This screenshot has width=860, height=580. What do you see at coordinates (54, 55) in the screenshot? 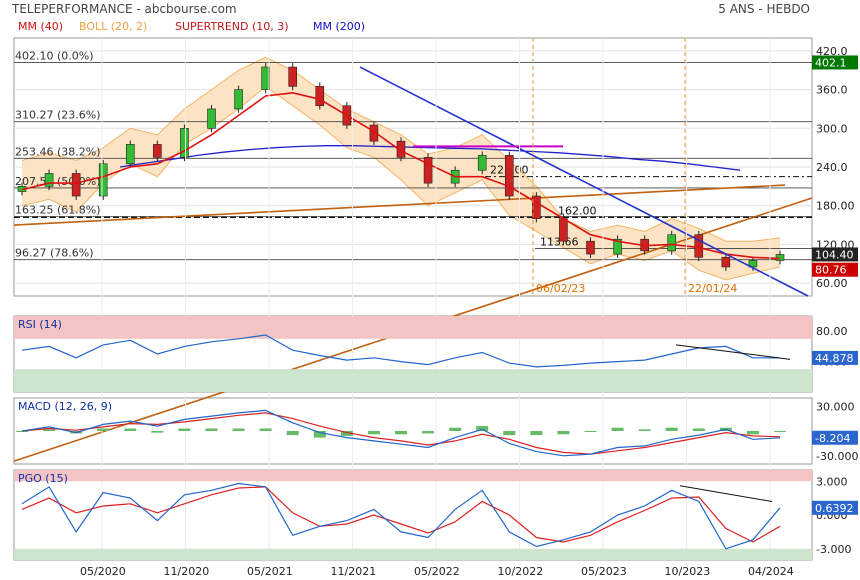
I see `fib-level-label: 402.10 (0.0%)` at bounding box center [54, 55].